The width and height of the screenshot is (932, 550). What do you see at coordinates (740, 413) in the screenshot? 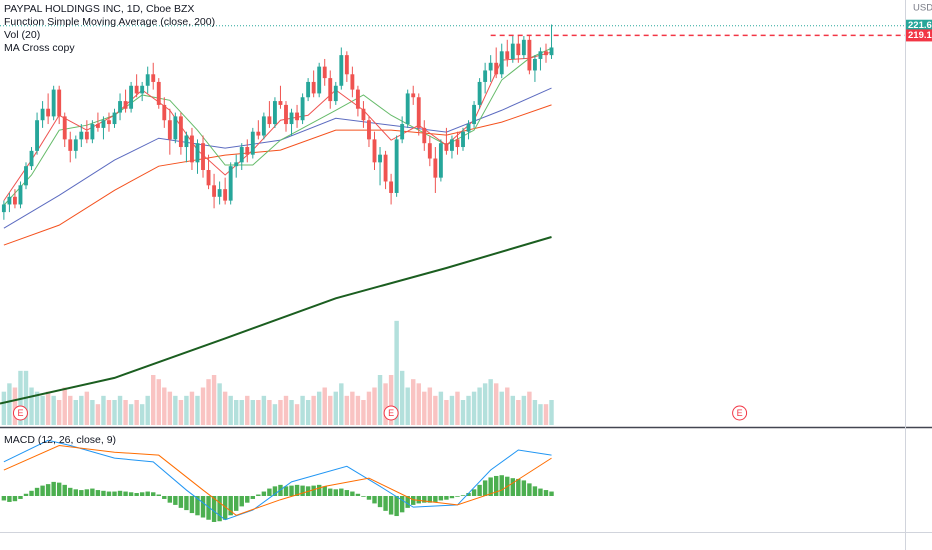
I see `earnings-label: E` at bounding box center [740, 413].